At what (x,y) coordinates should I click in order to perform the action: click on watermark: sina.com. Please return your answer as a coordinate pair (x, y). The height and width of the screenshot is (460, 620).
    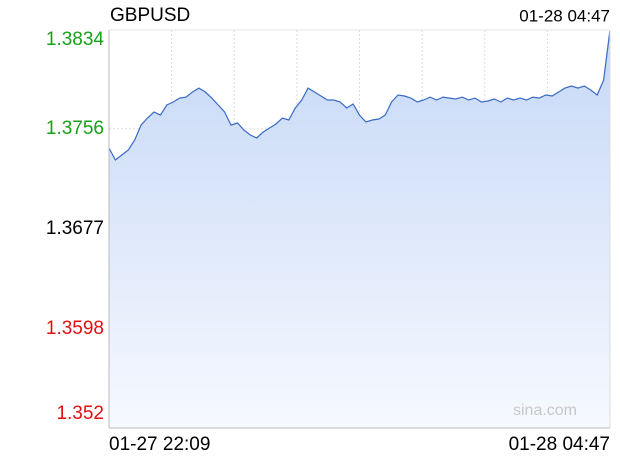
    Looking at the image, I should click on (545, 410).